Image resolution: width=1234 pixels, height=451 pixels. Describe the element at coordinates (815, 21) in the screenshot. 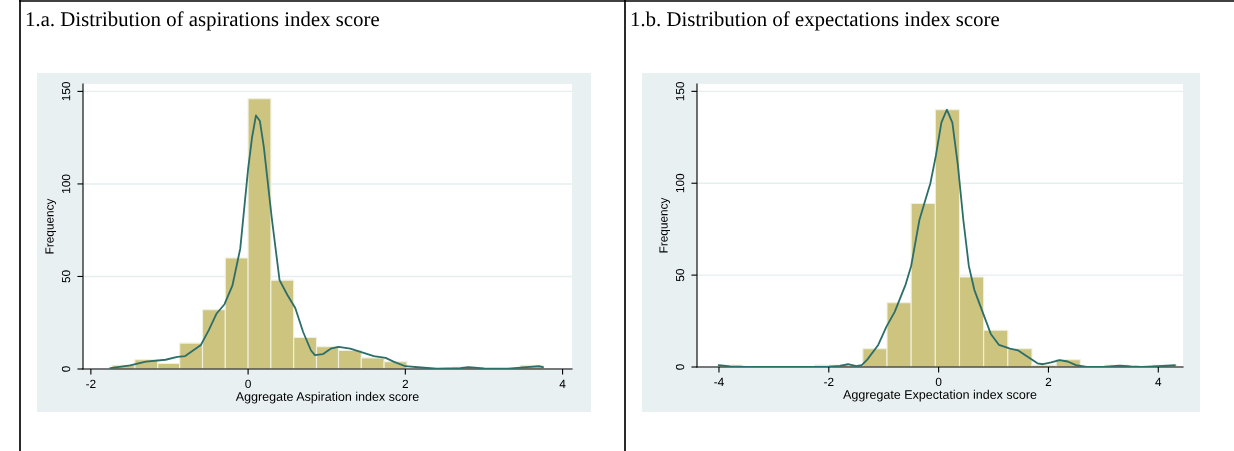

I see `chart-title: 1.b. Distribution of expectations index score` at that location.